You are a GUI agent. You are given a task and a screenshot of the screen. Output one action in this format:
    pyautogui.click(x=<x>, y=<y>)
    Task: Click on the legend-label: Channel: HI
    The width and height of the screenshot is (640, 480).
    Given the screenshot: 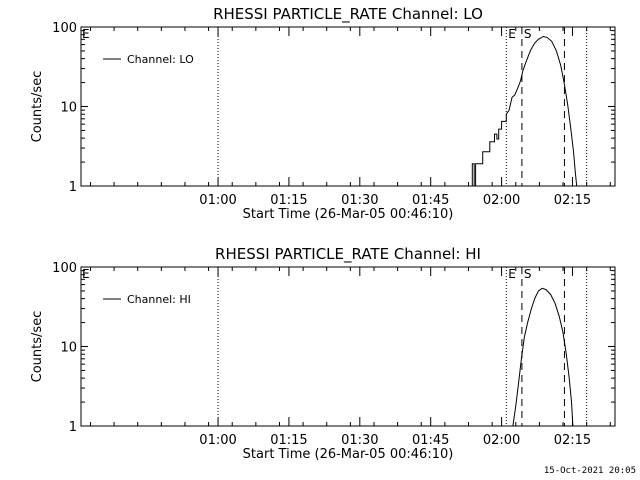 What is the action you would take?
    pyautogui.click(x=159, y=299)
    